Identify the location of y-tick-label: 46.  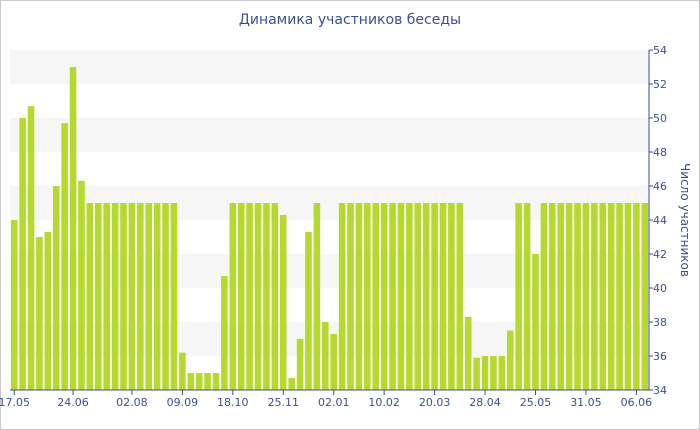
(660, 186).